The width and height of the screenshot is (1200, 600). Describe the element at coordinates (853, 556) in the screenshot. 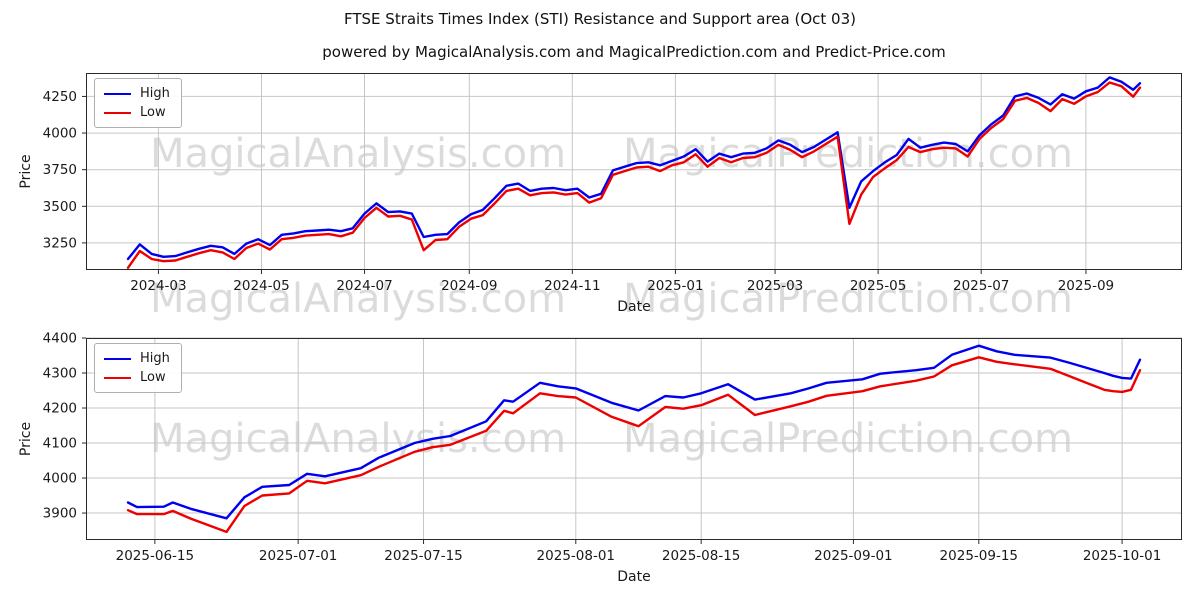

I see `x-tick-label: 2025-09-01` at that location.